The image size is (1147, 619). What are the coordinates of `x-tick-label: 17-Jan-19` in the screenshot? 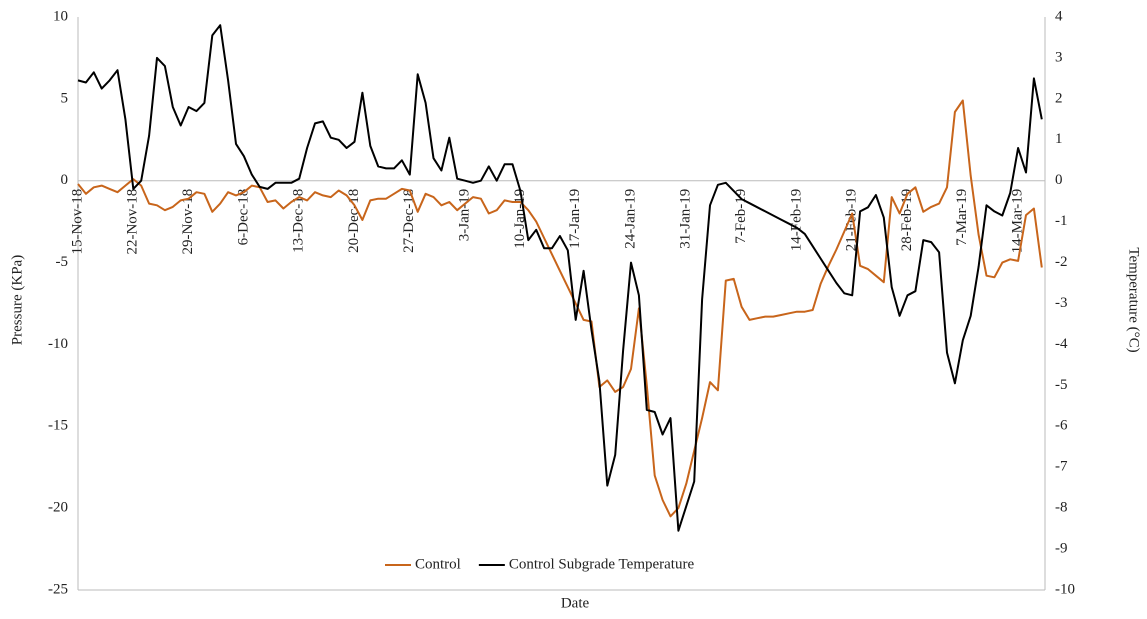 It's located at (575, 219).